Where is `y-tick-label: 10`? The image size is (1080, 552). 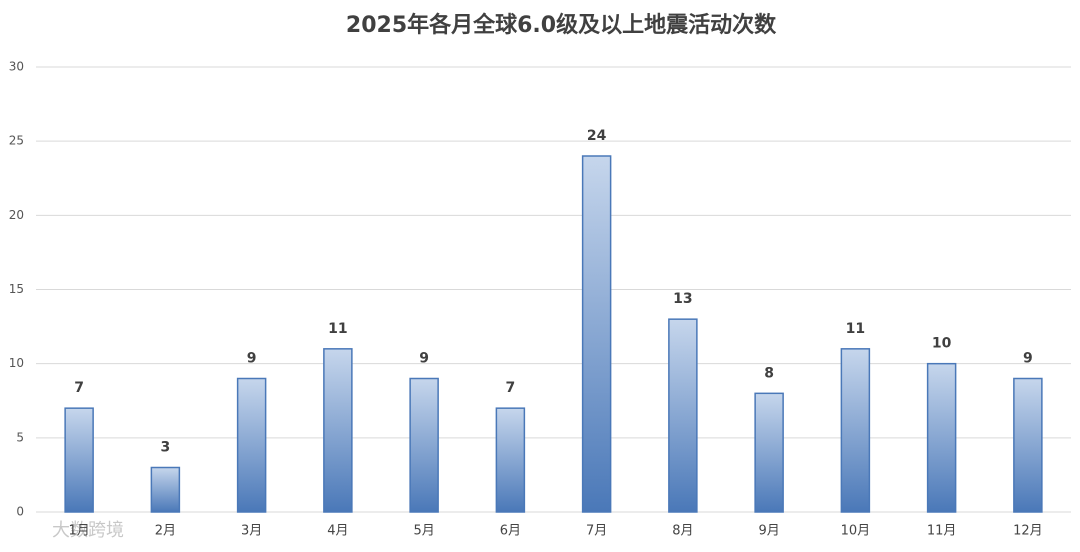 y-tick-label: 10 is located at coordinates (16, 363).